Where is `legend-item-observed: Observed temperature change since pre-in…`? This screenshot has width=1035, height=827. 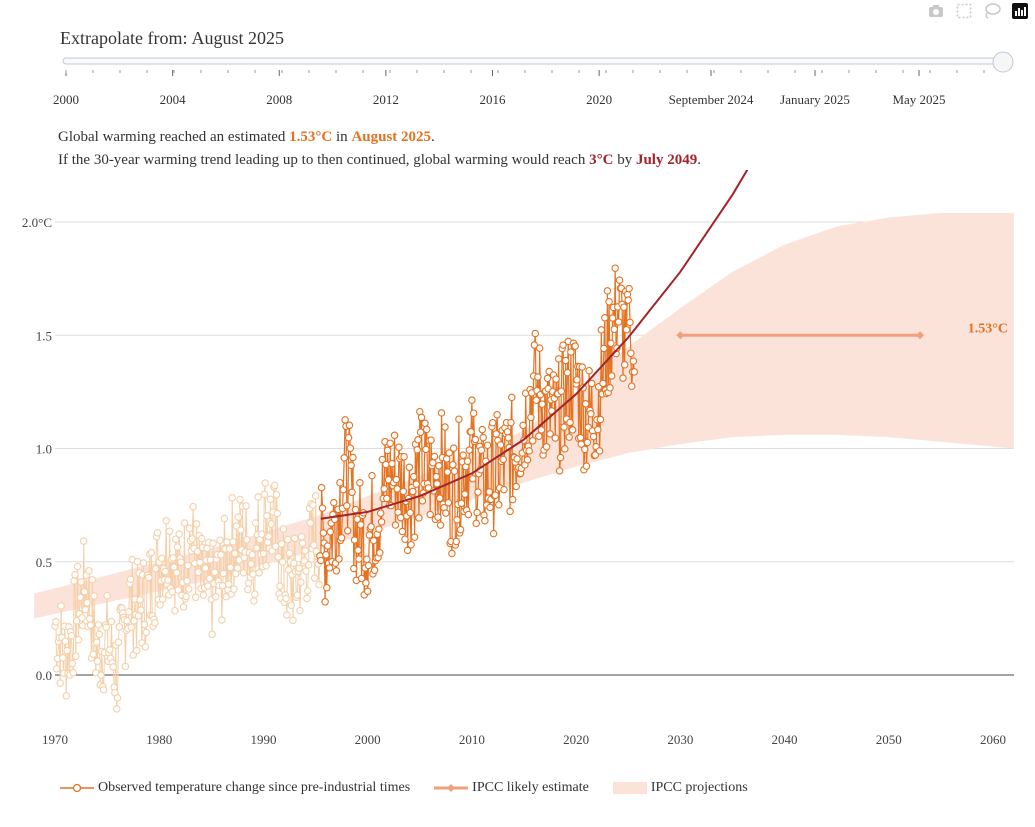 legend-item-observed: Observed temperature change since pre-in… is located at coordinates (235, 788).